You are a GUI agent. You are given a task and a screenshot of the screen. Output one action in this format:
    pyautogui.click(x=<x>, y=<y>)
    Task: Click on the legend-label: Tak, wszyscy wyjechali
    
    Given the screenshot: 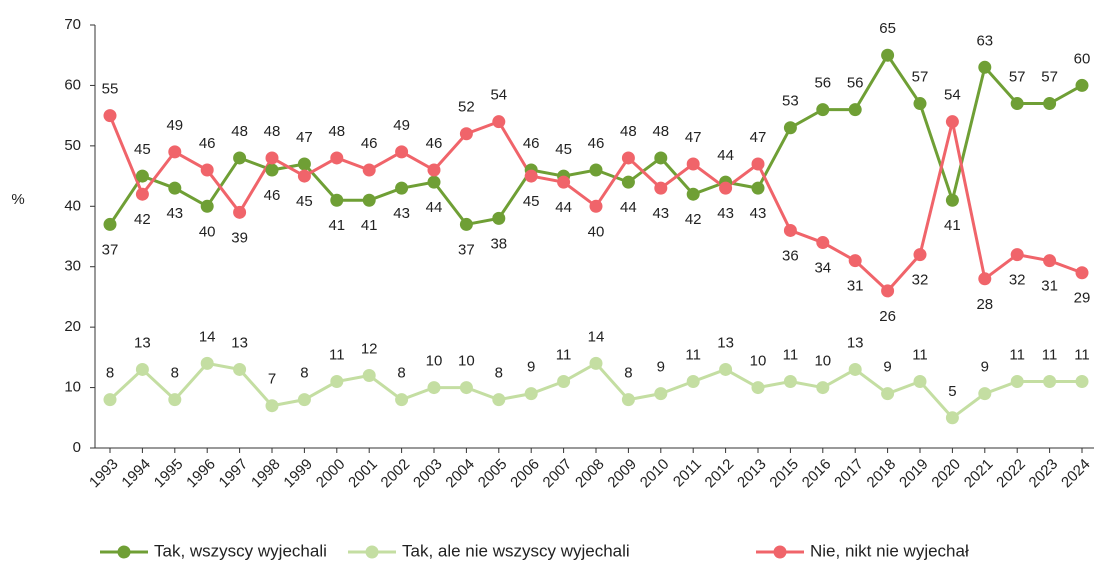 What is the action you would take?
    pyautogui.click(x=240, y=550)
    